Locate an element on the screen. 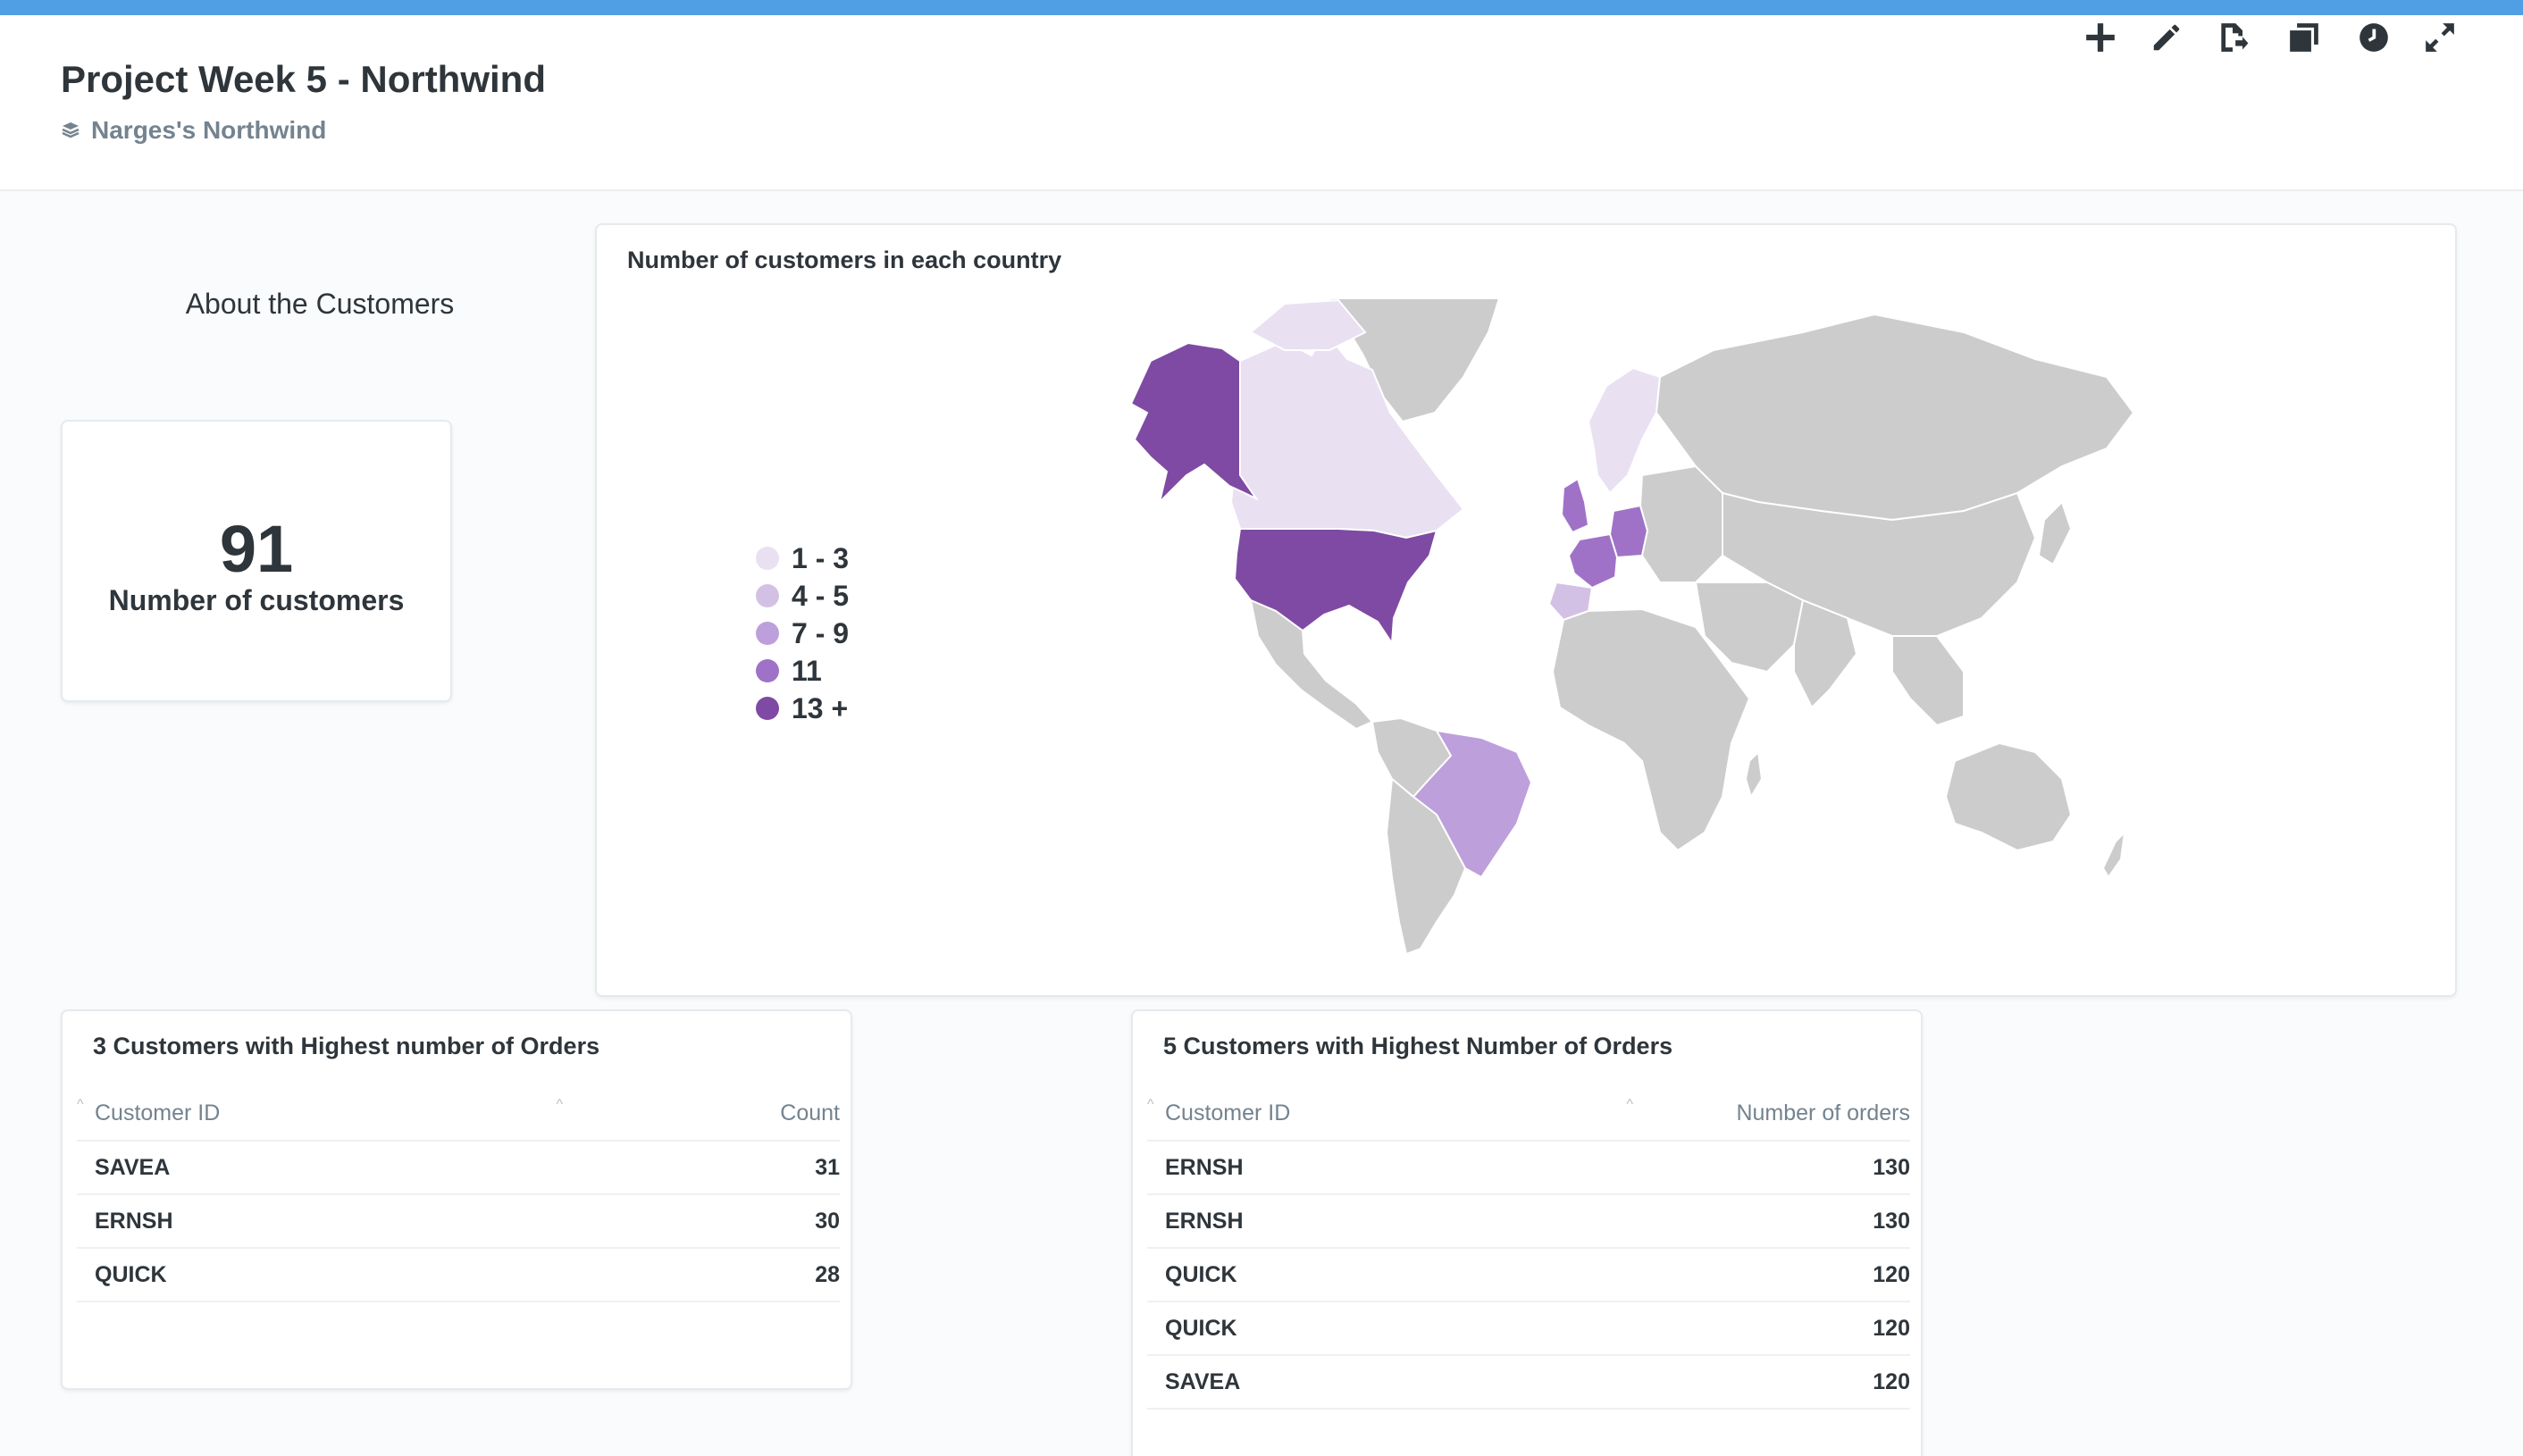  country-africa is located at coordinates (1651, 729).